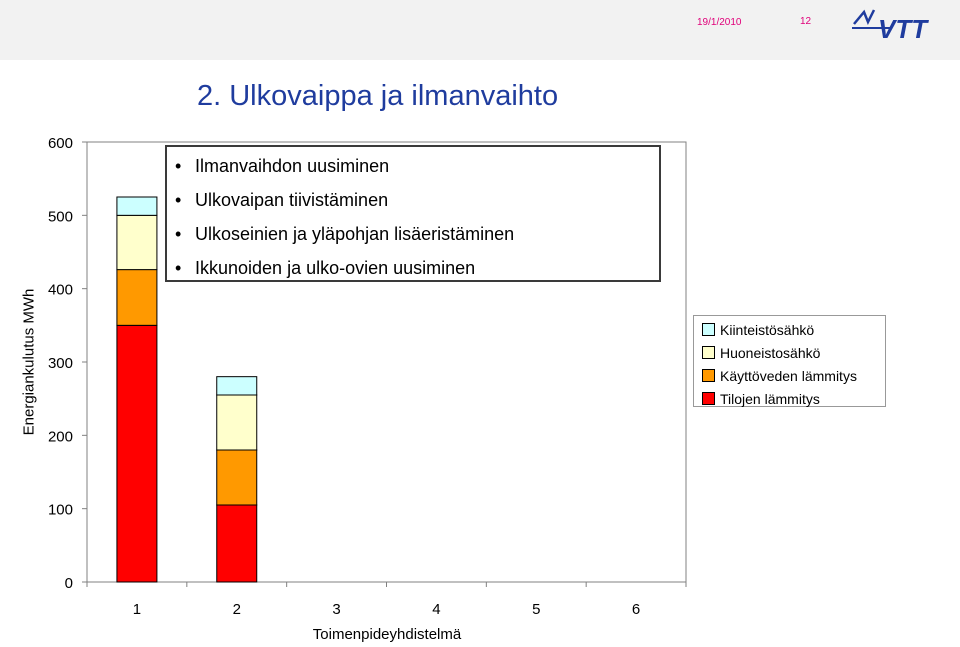 The height and width of the screenshot is (647, 960). Describe the element at coordinates (69, 583) in the screenshot. I see `y-tick-label: 0` at that location.